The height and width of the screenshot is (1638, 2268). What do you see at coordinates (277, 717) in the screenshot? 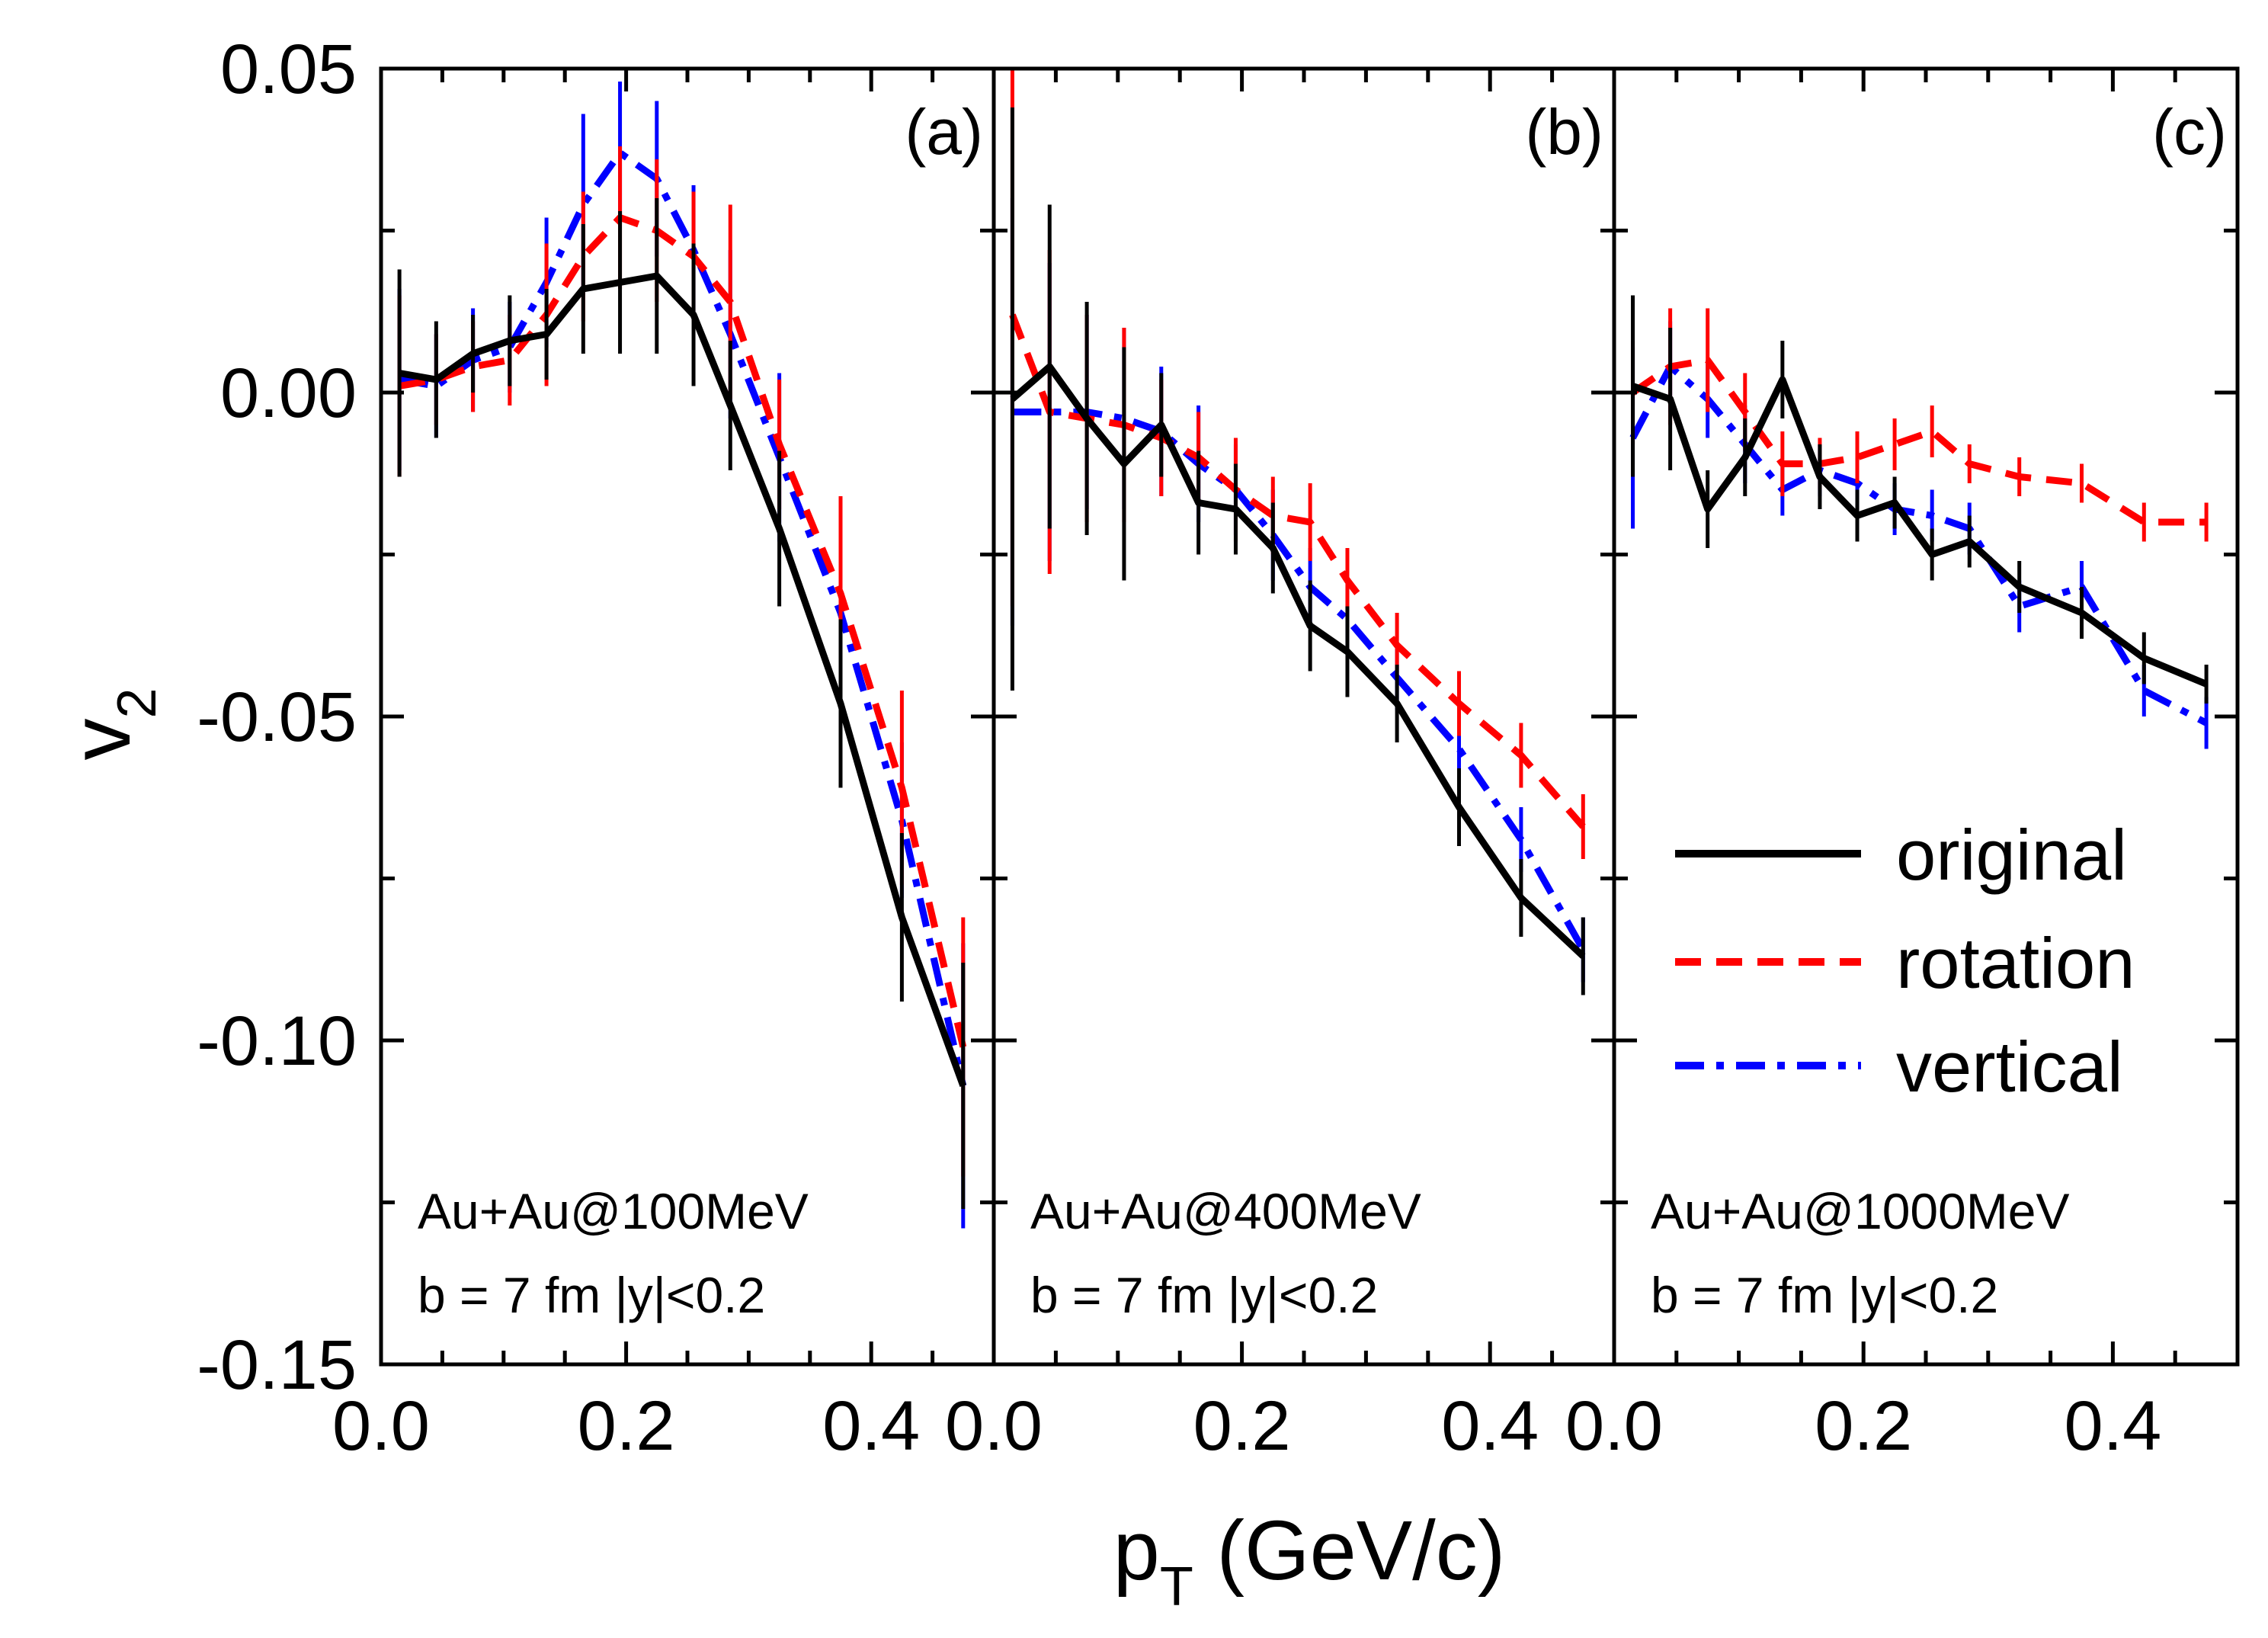
I see `y-tick-label: -0.05` at bounding box center [277, 717].